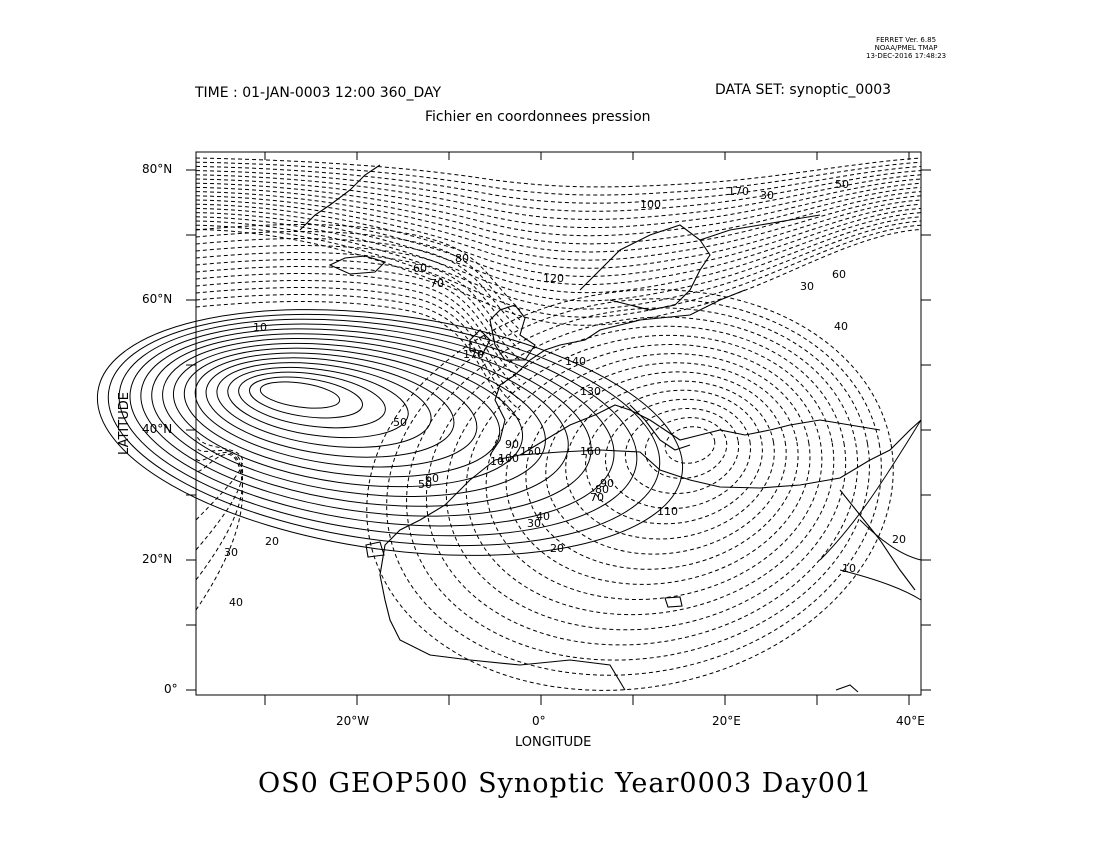 The width and height of the screenshot is (1100, 850). What do you see at coordinates (124, 423) in the screenshot?
I see `y-axis-label: LATITUDE` at bounding box center [124, 423].